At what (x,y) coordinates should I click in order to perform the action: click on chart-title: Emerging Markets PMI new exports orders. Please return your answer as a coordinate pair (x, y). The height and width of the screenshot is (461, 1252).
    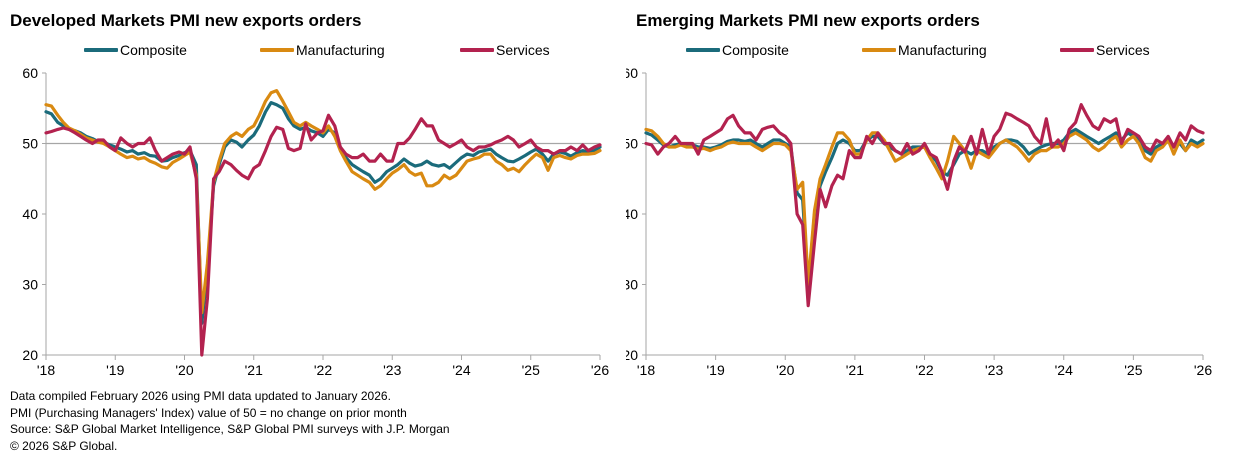
    Looking at the image, I should click on (808, 20).